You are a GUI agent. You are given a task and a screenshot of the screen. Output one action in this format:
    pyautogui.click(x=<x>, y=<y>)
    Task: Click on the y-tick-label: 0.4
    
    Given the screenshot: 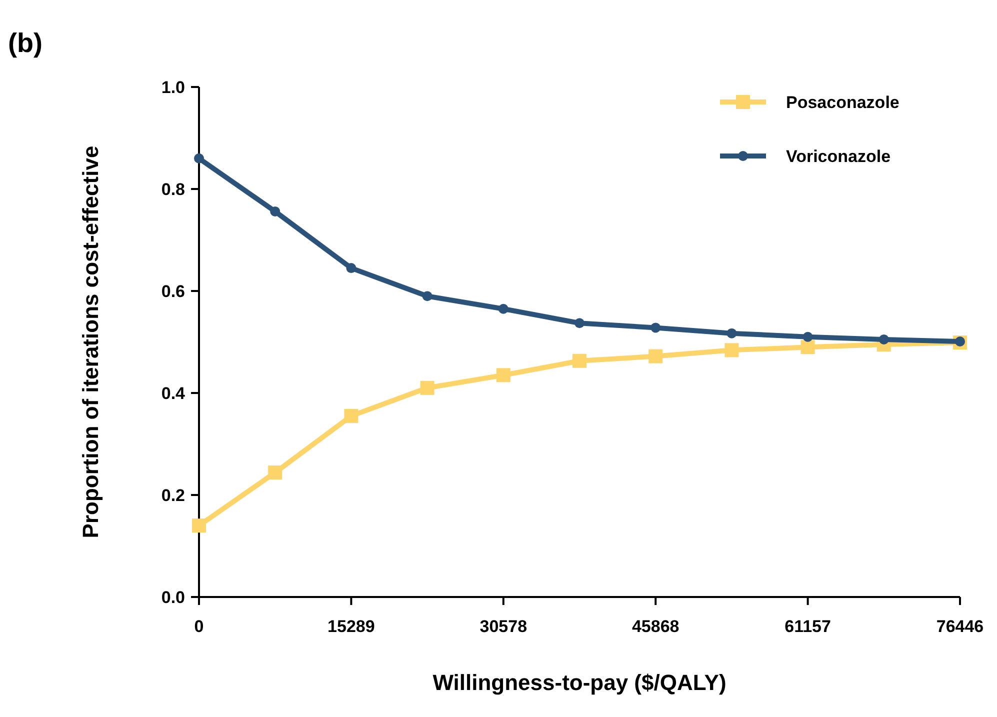 What is the action you would take?
    pyautogui.click(x=173, y=393)
    